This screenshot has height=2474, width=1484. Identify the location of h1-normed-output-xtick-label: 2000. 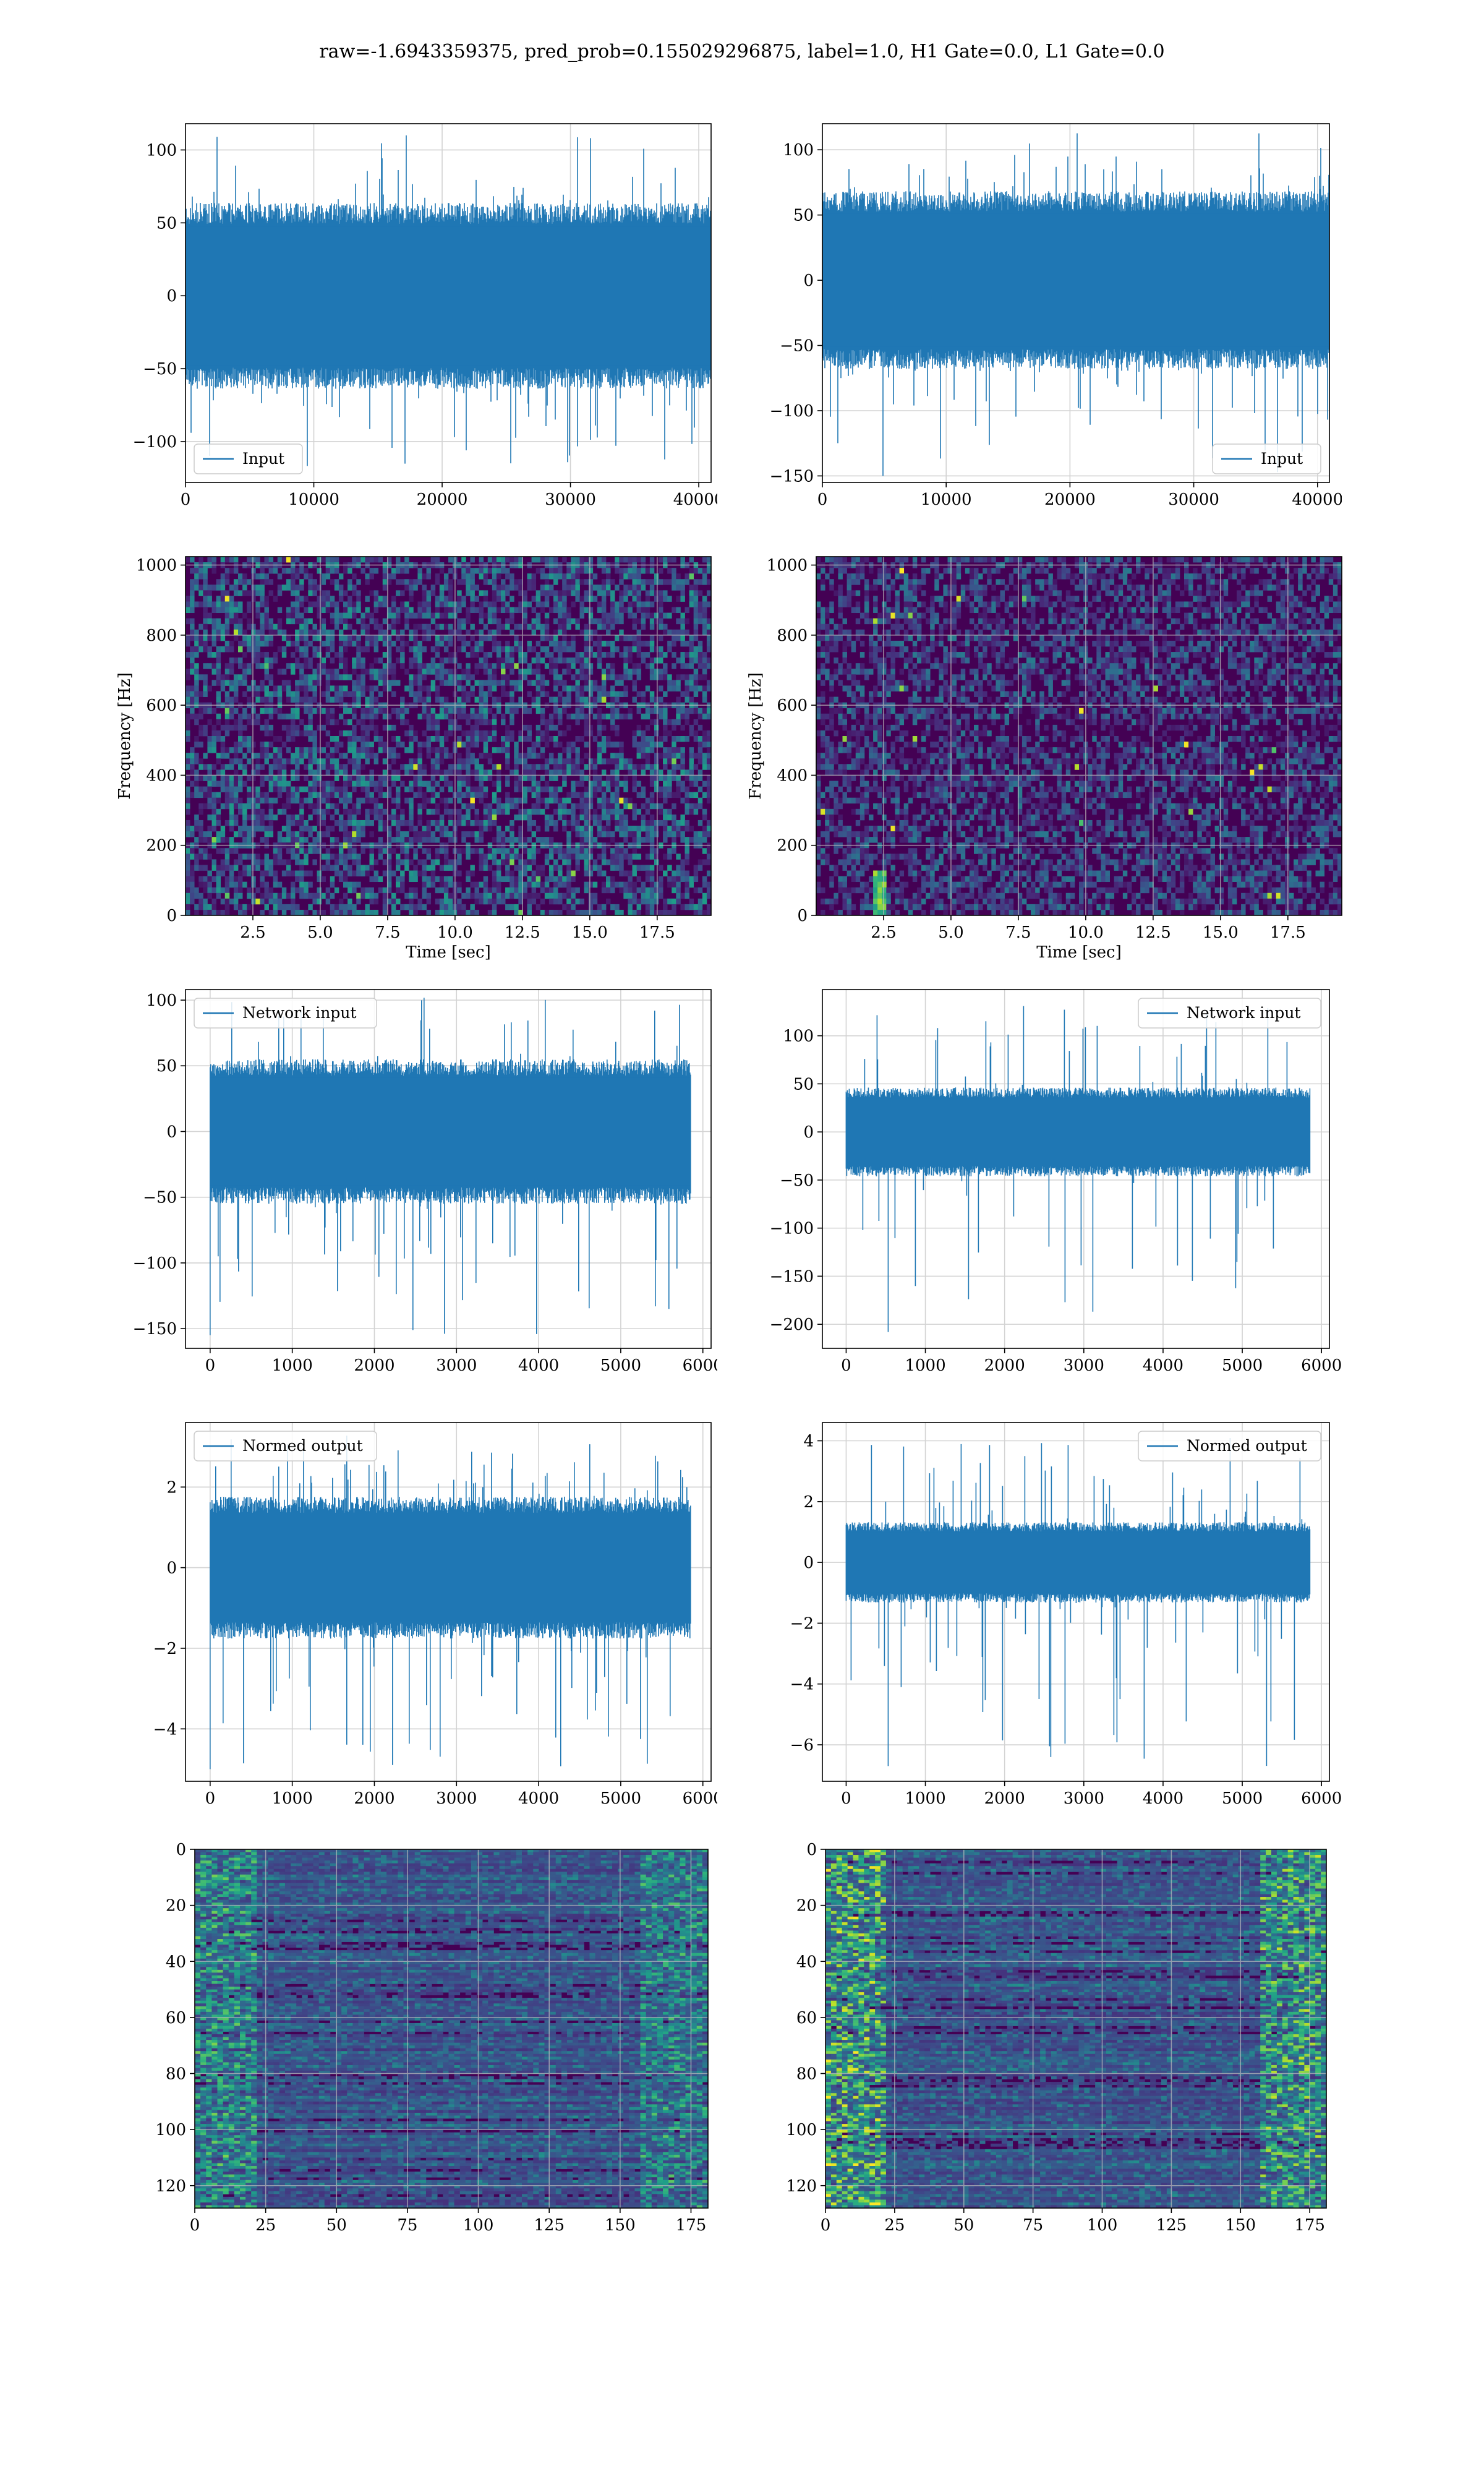
(374, 1798).